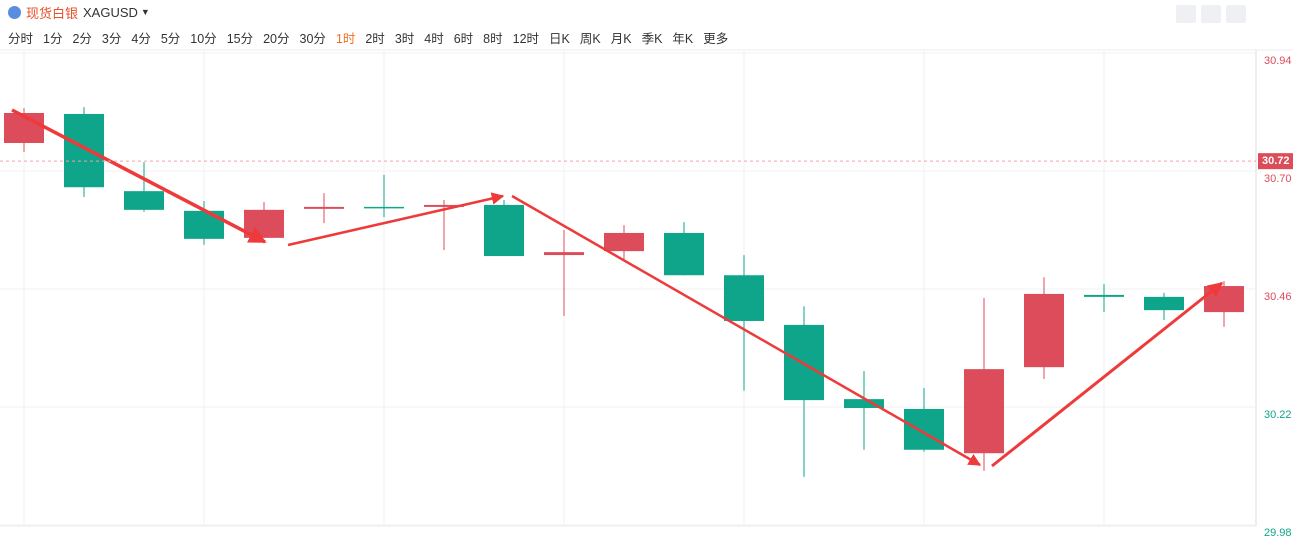 Image resolution: width=1293 pixels, height=546 pixels. I want to click on dropdown-caret: ▼, so click(145, 12).